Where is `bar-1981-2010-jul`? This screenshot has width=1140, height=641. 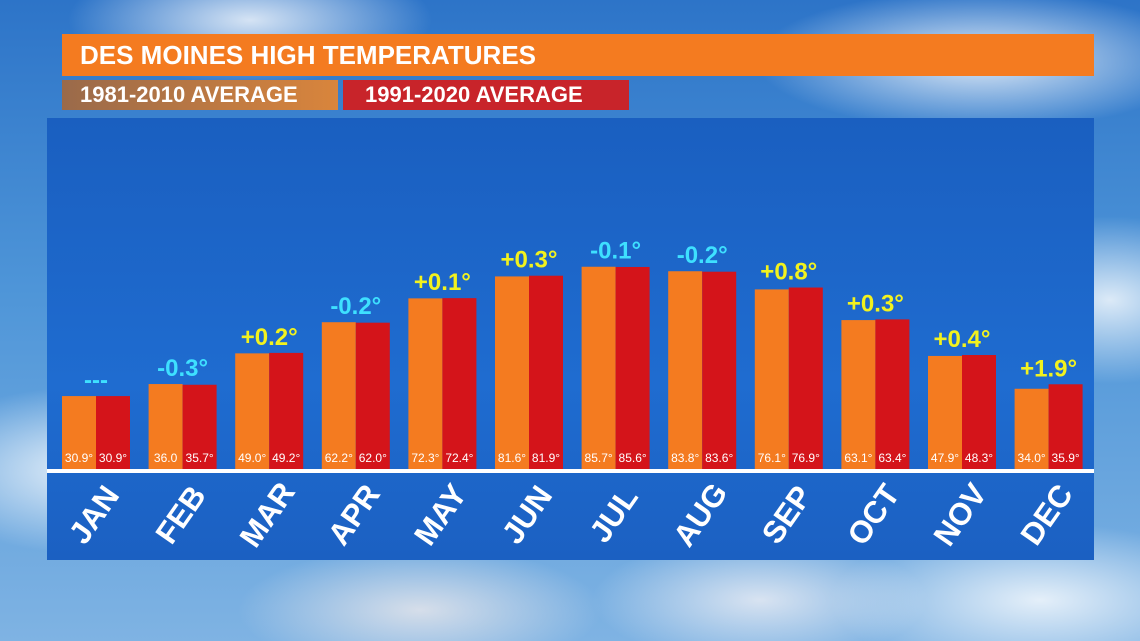
bar-1981-2010-jul is located at coordinates (598, 367).